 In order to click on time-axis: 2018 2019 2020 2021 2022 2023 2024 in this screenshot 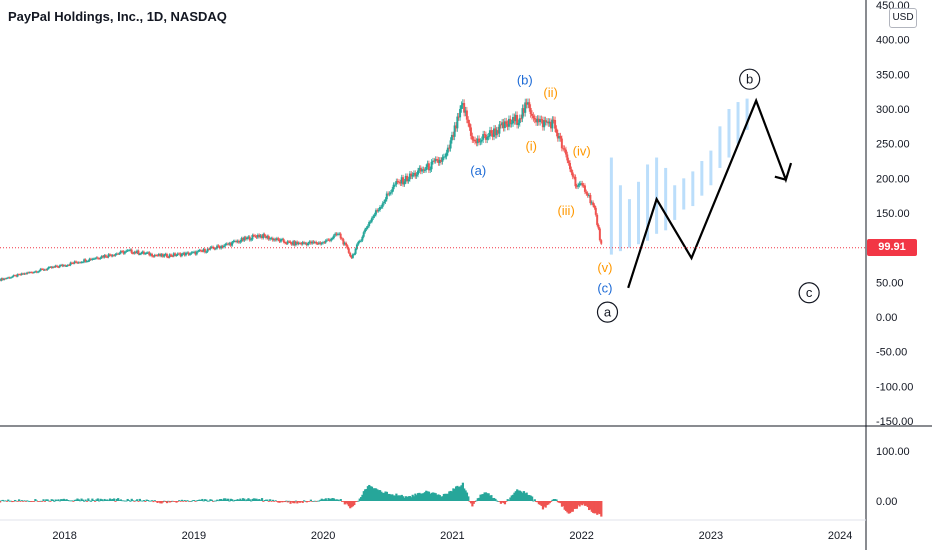, I will do `click(452, 536)`.